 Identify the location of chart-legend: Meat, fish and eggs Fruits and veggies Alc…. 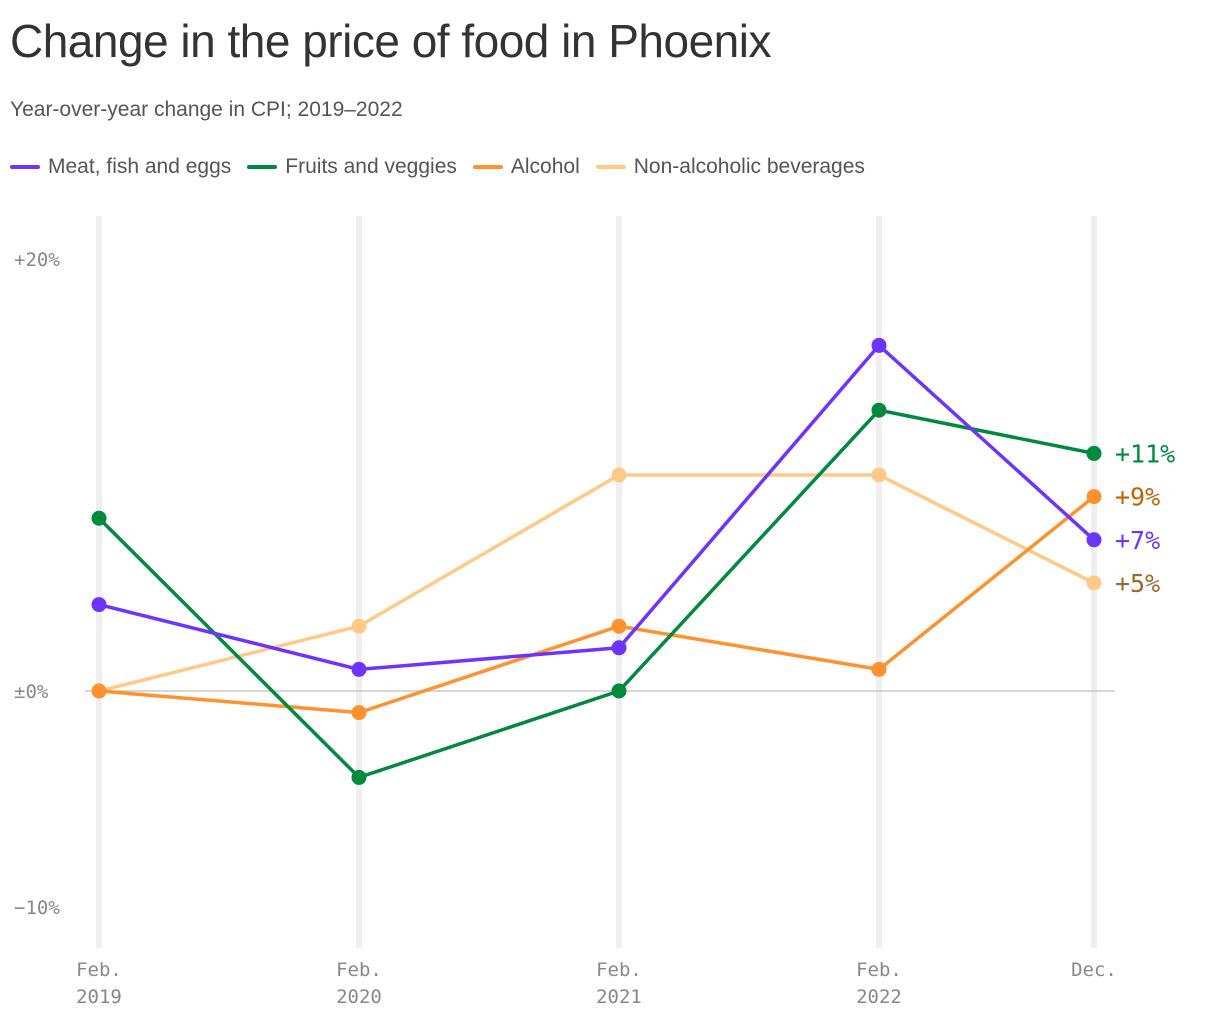
(445, 167).